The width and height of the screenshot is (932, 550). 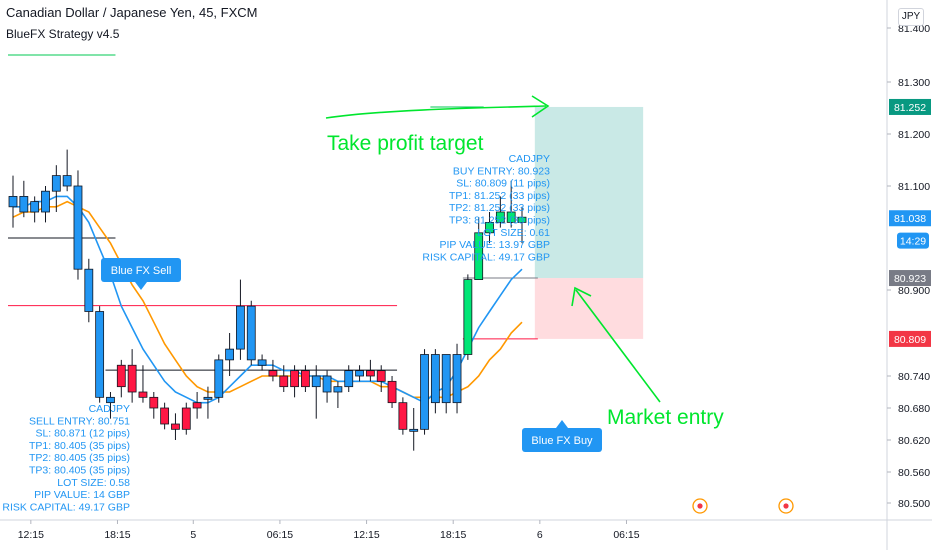 I want to click on price-label: 80.923, so click(x=910, y=278).